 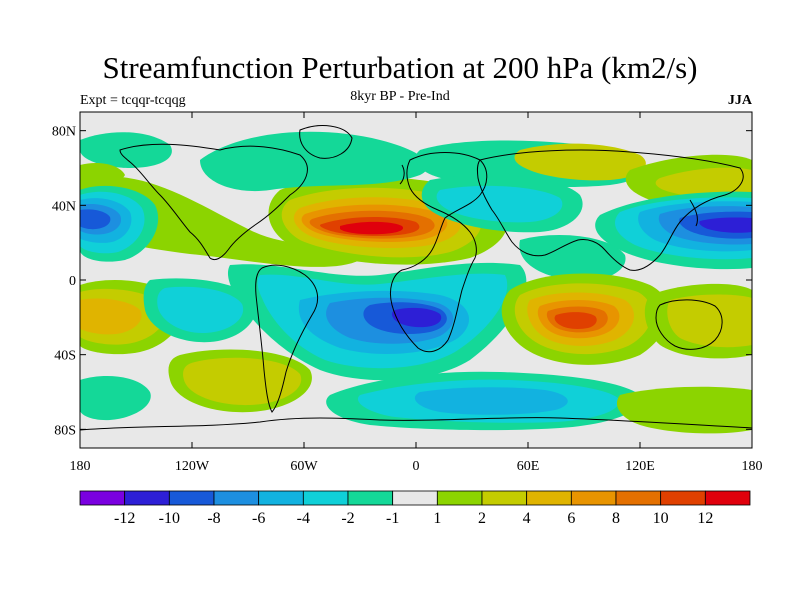 I want to click on colorbar-label: -2, so click(x=347, y=518).